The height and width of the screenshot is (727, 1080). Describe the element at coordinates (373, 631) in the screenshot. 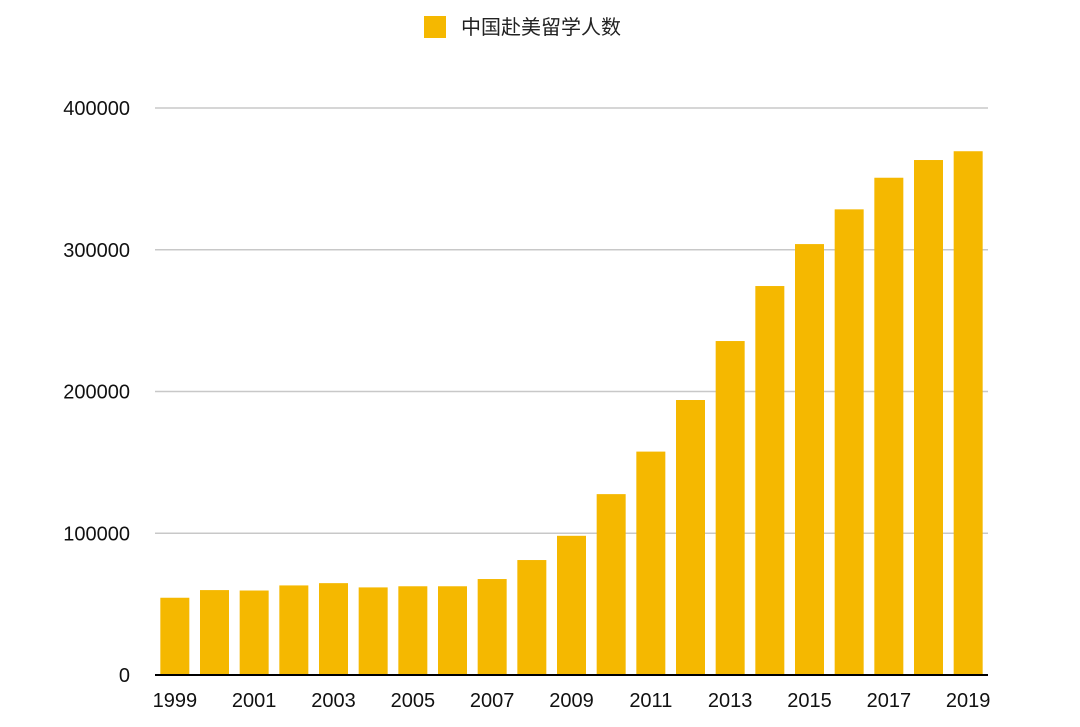

I see `bar-2004` at that location.